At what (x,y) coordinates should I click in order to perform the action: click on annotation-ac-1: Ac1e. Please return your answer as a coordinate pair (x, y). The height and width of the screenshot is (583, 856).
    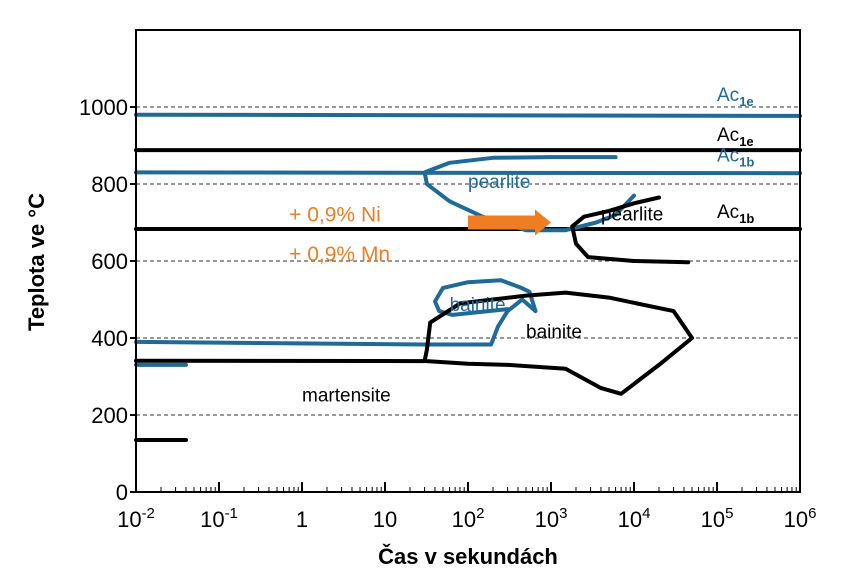
    Looking at the image, I should click on (735, 137).